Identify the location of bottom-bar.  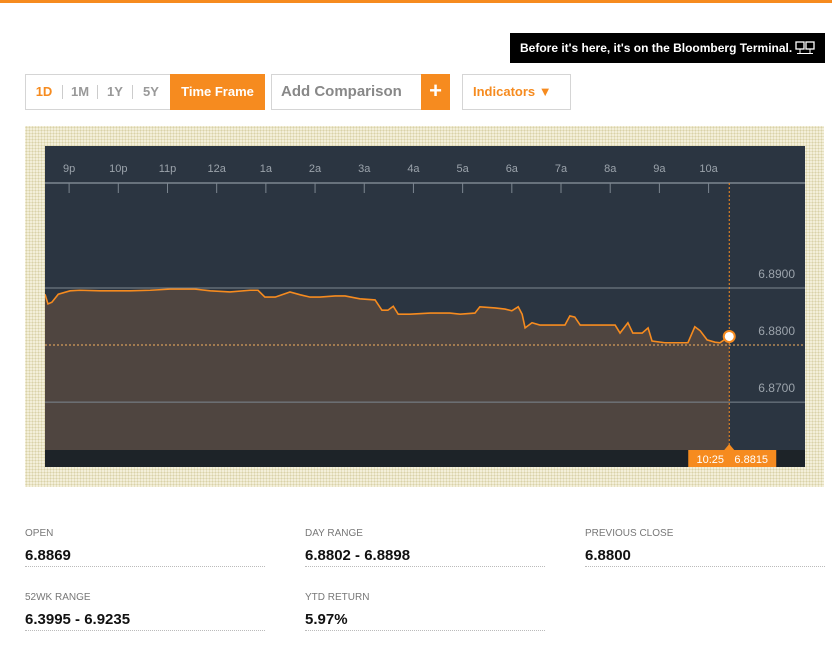
(425, 458).